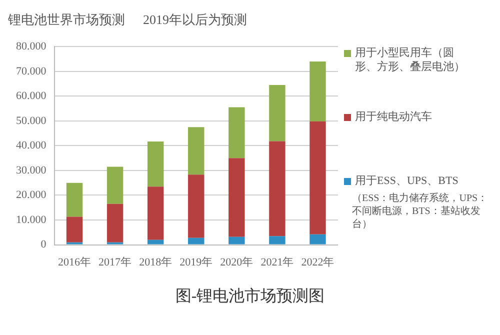 The height and width of the screenshot is (335, 500). Describe the element at coordinates (66, 20) in the screenshot. I see `chart-title: 锂电池世界市场预测` at that location.